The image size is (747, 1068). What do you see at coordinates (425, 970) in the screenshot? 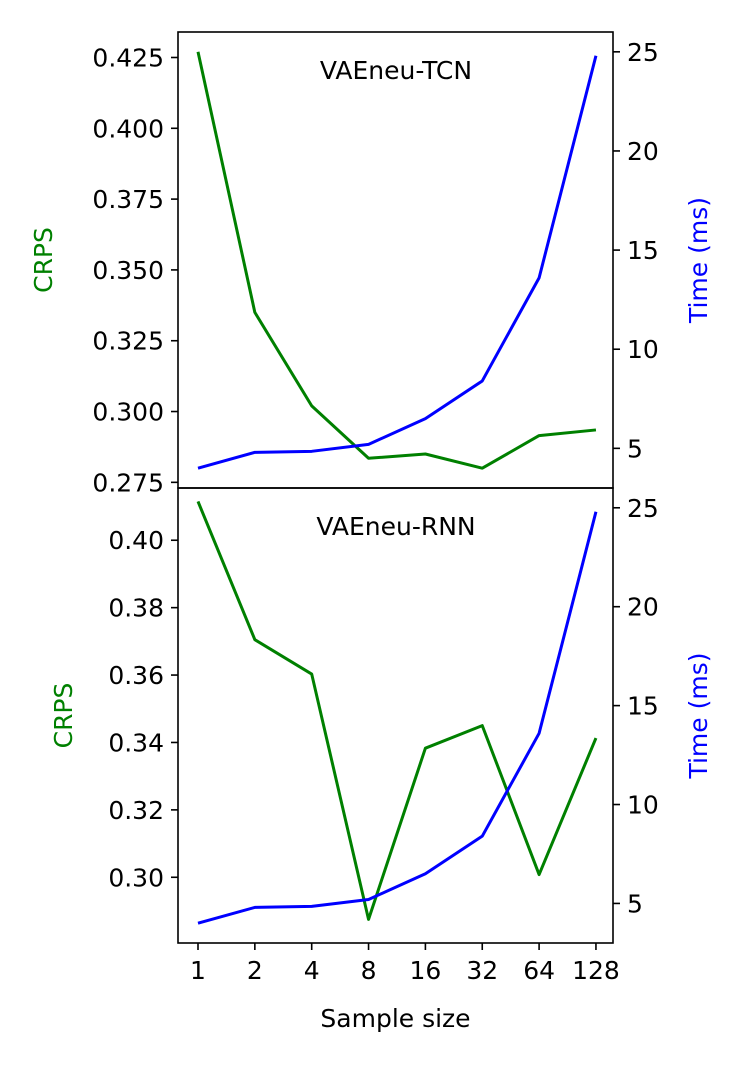
I see `x-tick-label: 16` at bounding box center [425, 970].